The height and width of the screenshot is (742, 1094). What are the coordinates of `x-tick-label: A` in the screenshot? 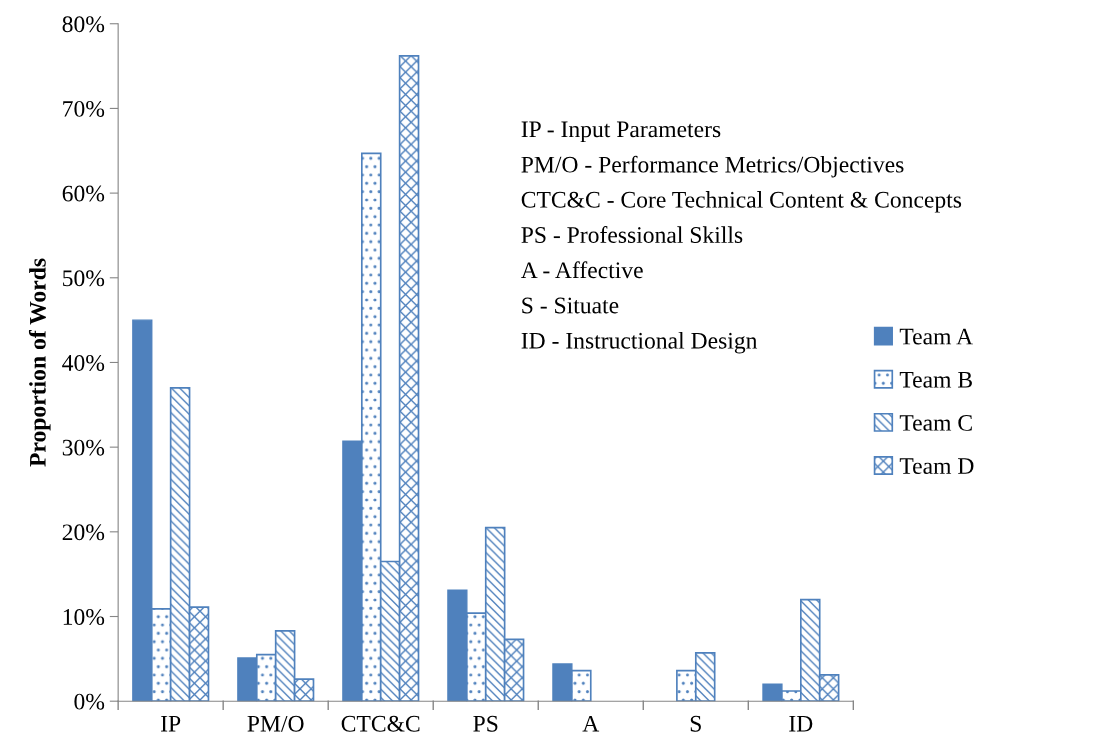 It's located at (591, 723).